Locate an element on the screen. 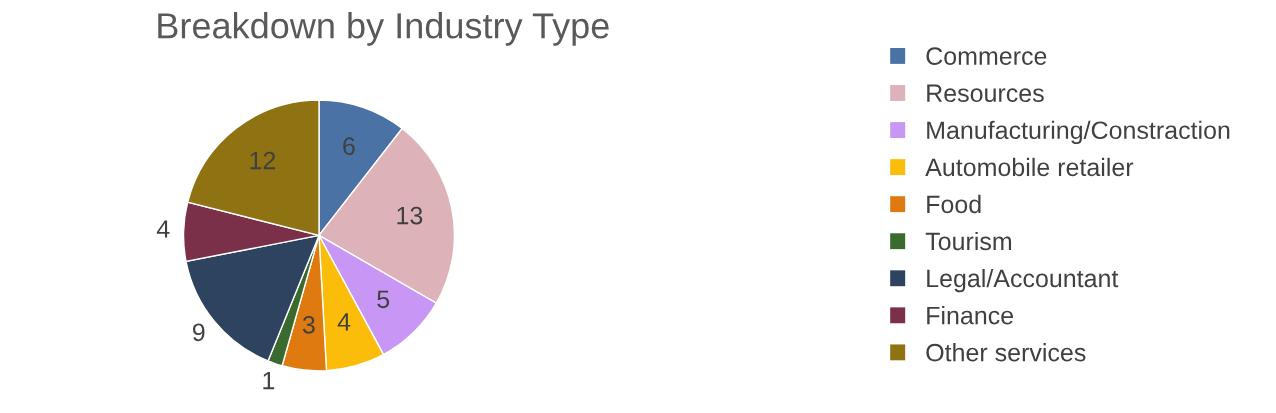 The image size is (1276, 413). legend-label: Resources is located at coordinates (985, 93).